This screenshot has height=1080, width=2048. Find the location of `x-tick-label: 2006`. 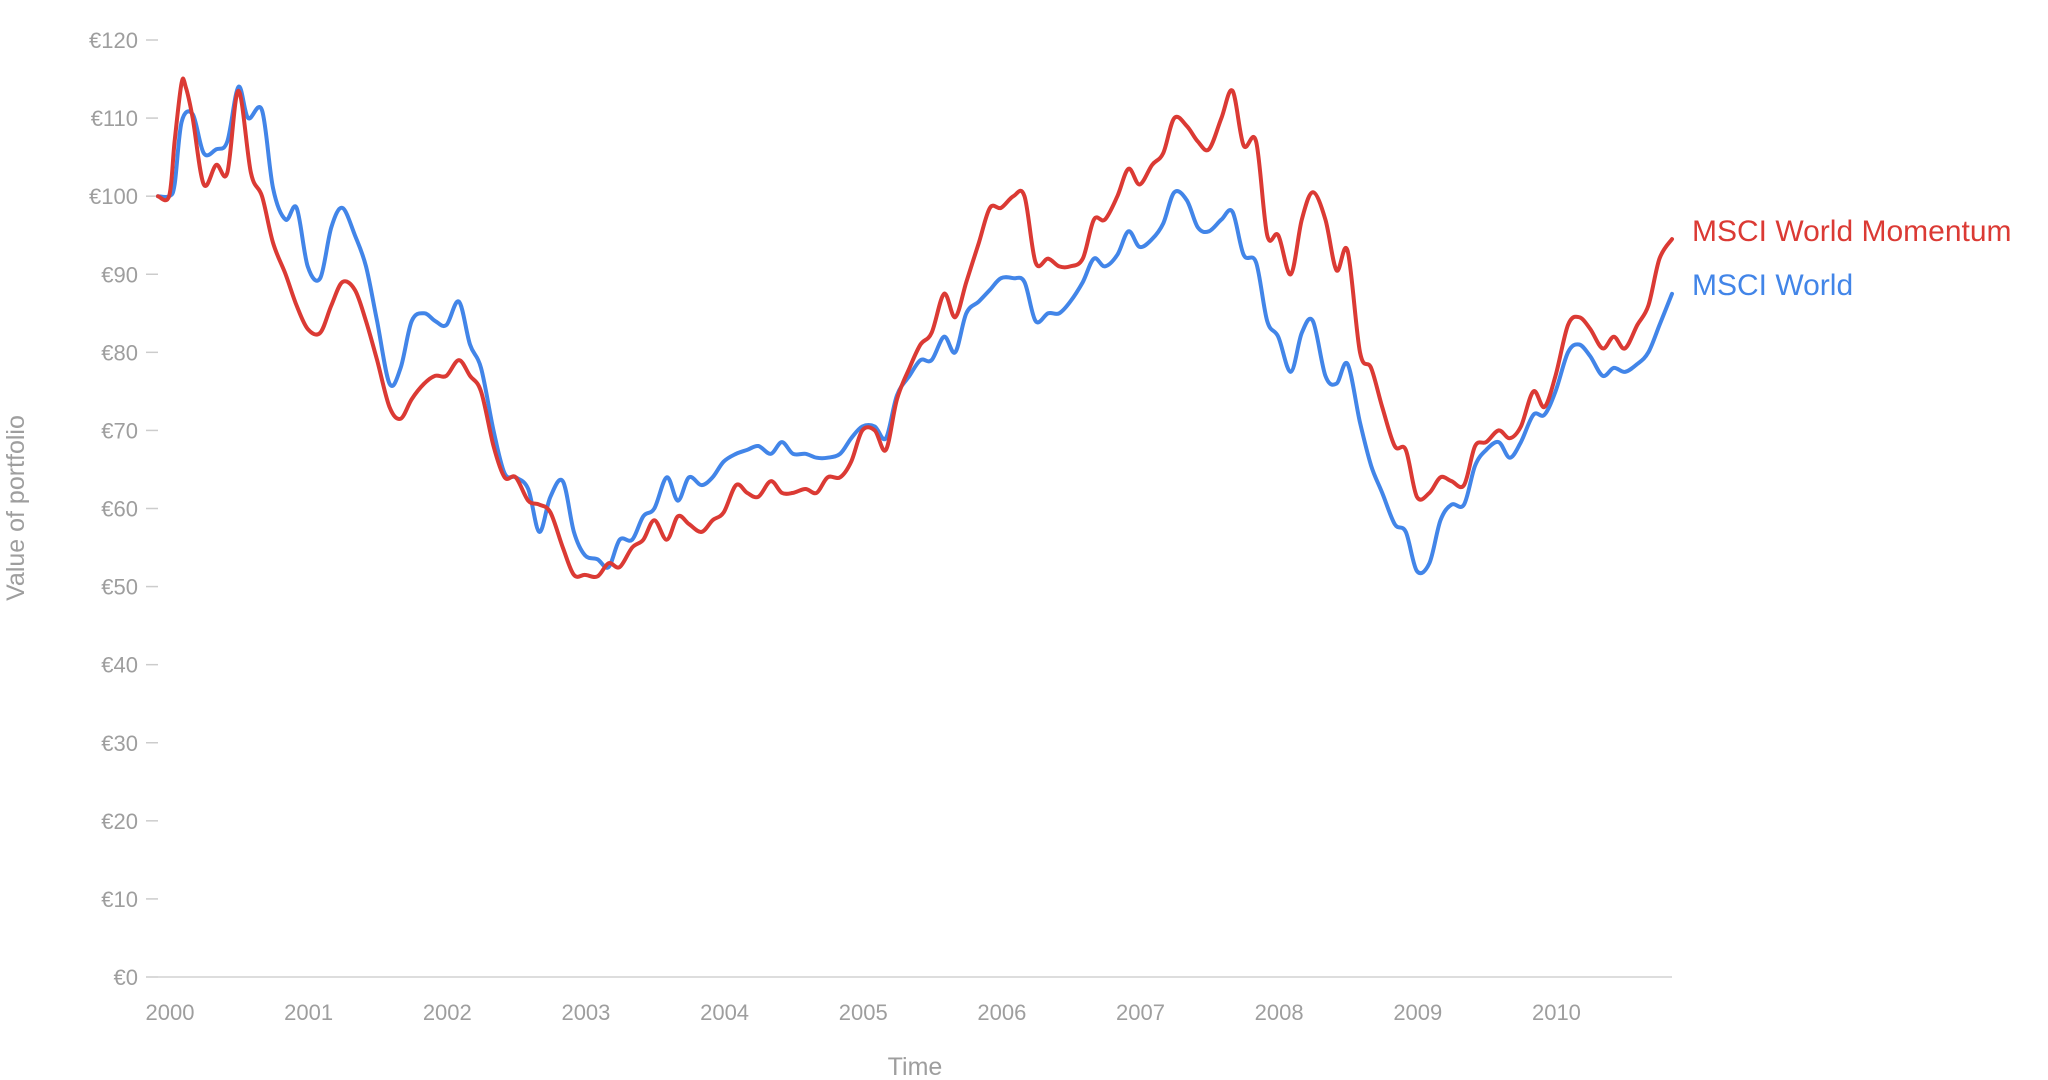

x-tick-label: 2006 is located at coordinates (1001, 1012).